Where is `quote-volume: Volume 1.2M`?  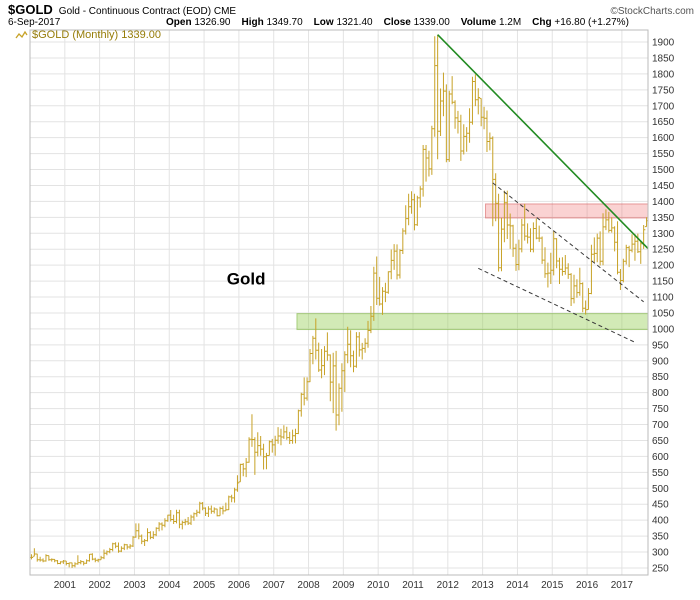 quote-volume: Volume 1.2M is located at coordinates (491, 22).